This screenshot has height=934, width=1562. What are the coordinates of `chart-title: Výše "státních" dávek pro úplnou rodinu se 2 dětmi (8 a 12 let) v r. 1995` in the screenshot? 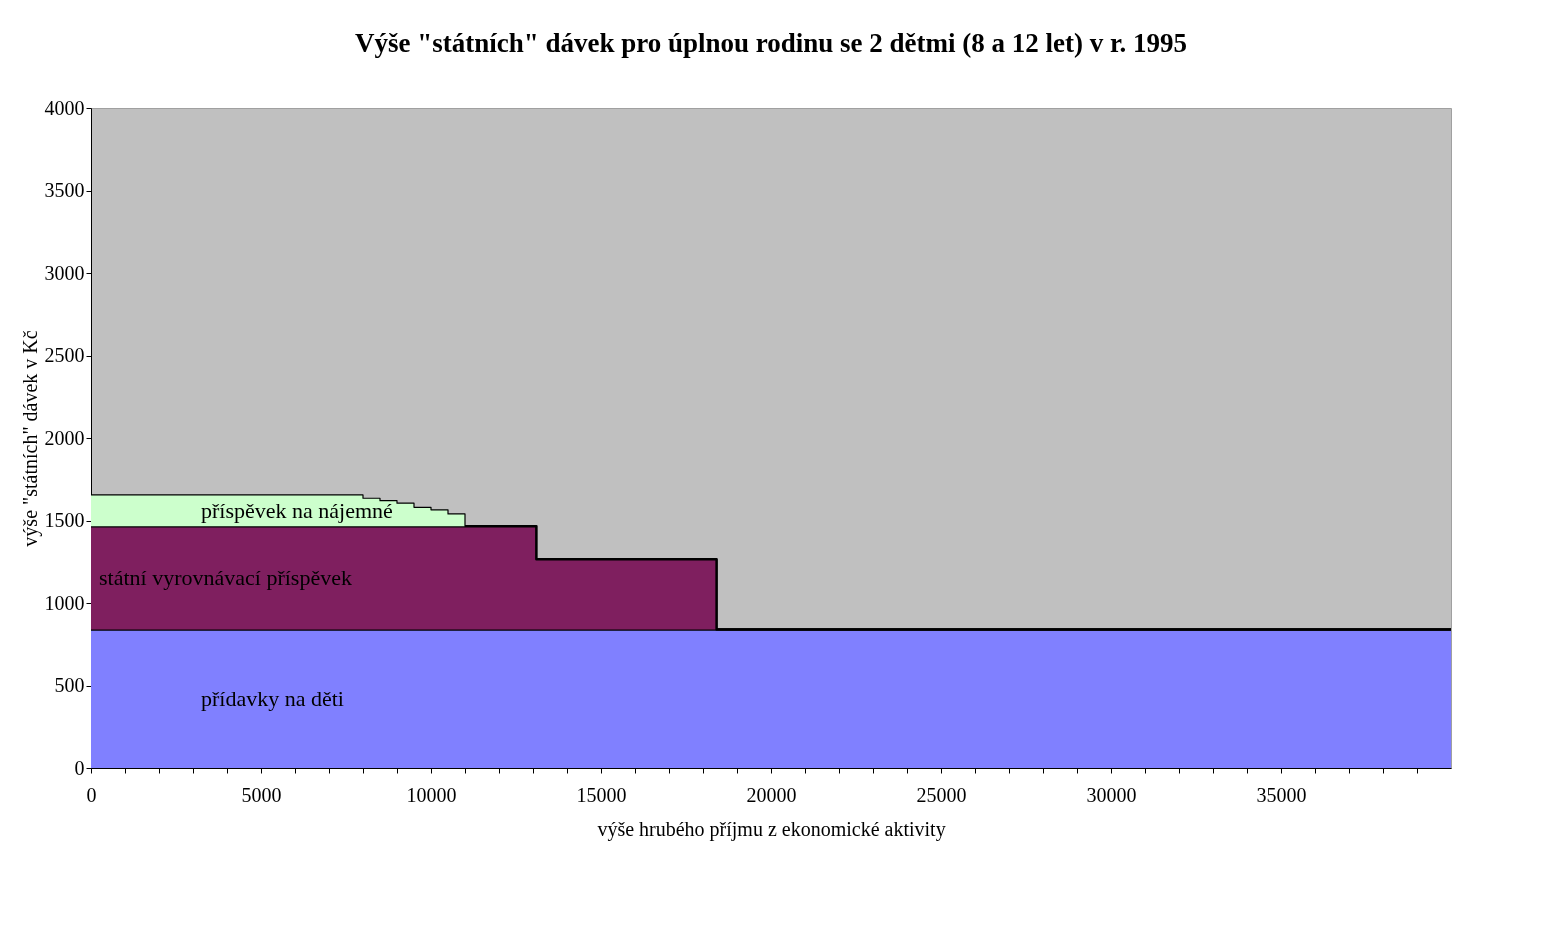 It's located at (771, 43).